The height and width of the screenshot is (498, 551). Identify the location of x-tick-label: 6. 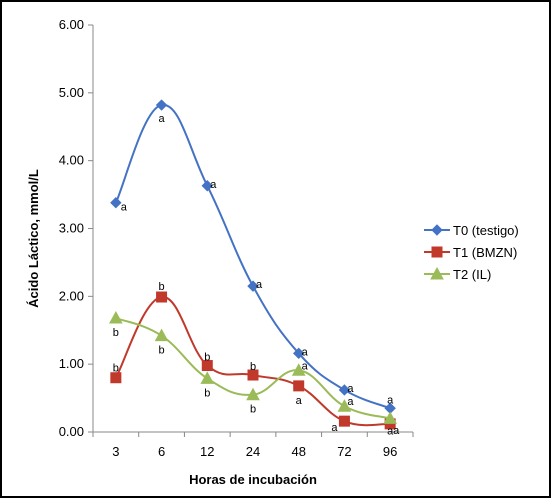
(161, 451).